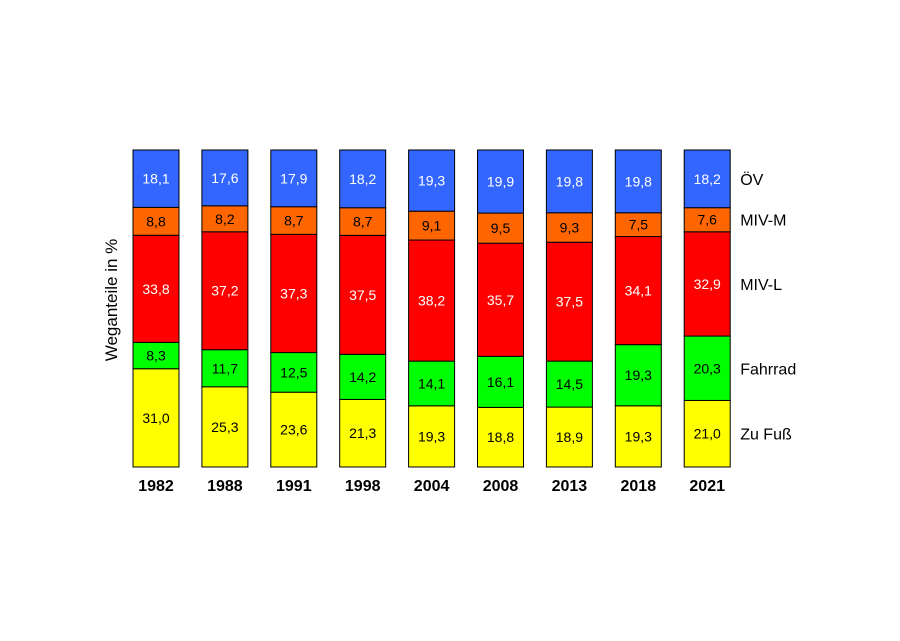 Image resolution: width=900 pixels, height=641 pixels. I want to click on bar-segment-fahrrad-2008, so click(500, 381).